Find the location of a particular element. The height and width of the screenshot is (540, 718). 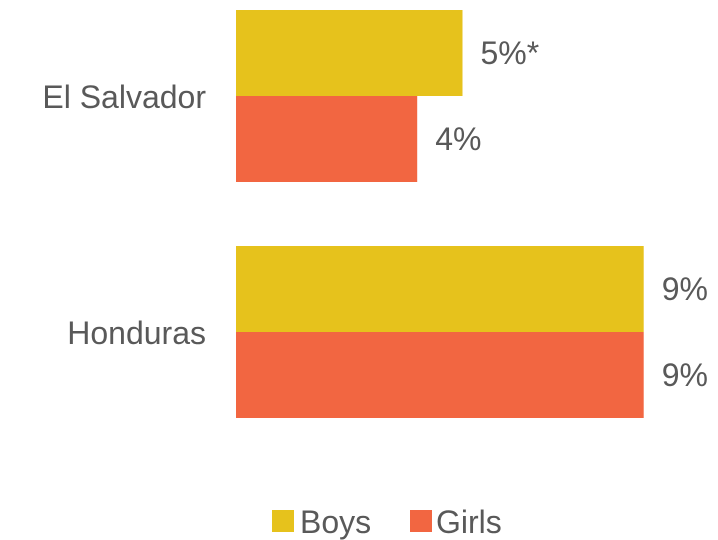

bar-boys-honduras is located at coordinates (440, 289).